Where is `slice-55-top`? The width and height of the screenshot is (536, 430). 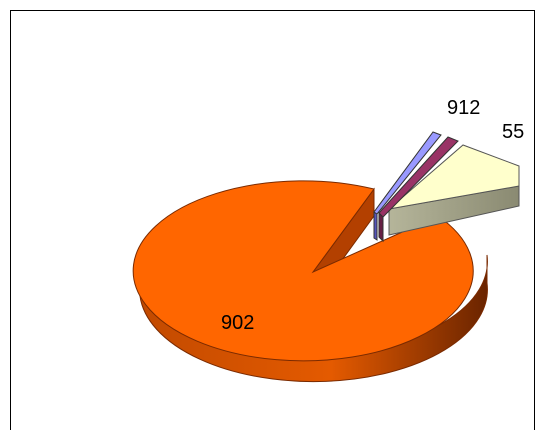 slice-55-top is located at coordinates (453, 177).